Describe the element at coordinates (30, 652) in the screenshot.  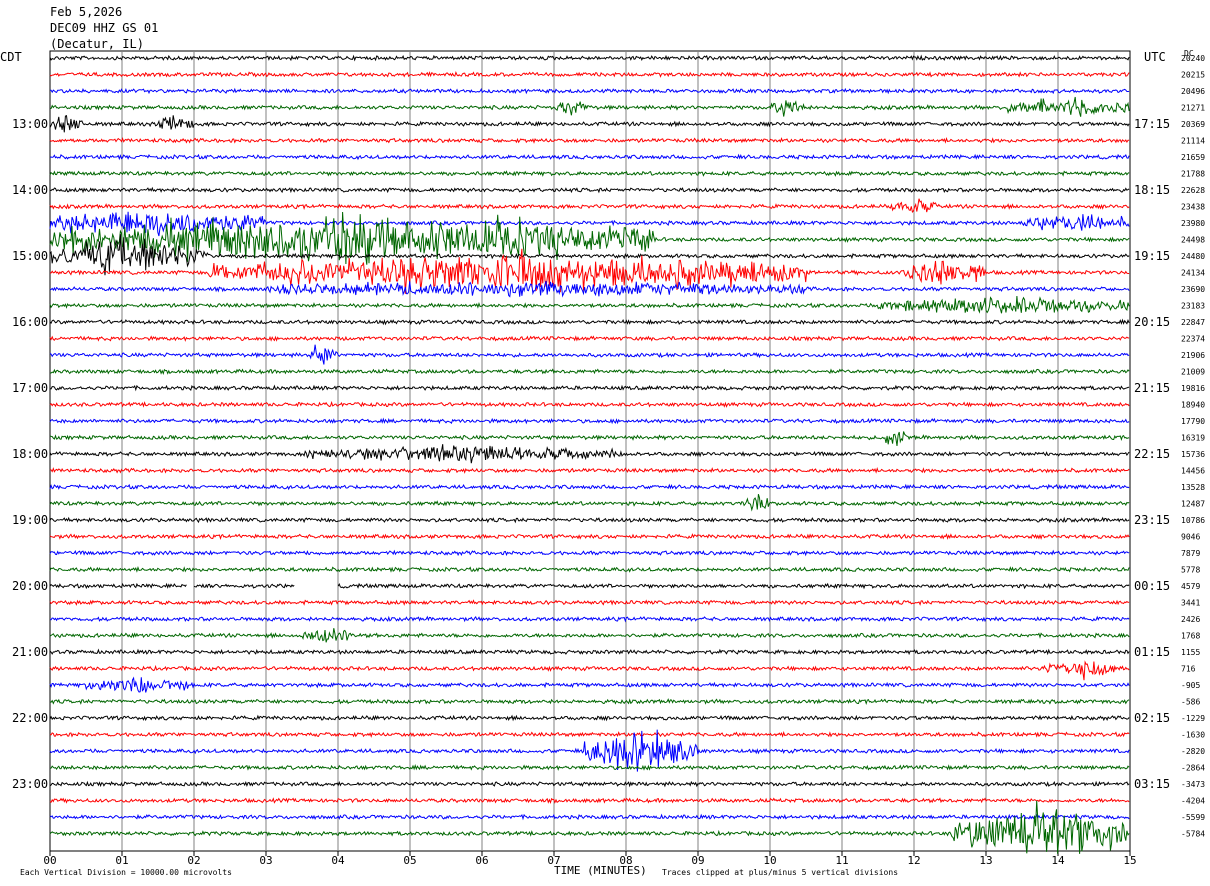
I see `left-hour-label: 21:00` at that location.